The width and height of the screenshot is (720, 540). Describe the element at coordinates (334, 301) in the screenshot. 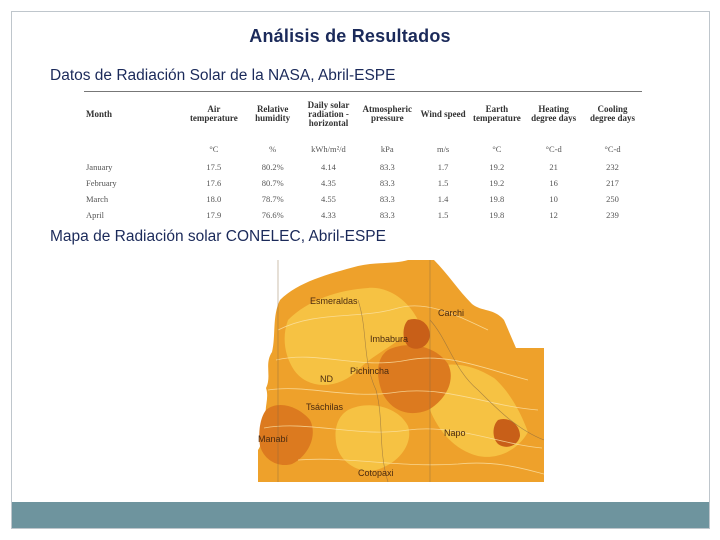

I see `map-label-esmeraldas: Esmeraldas` at that location.